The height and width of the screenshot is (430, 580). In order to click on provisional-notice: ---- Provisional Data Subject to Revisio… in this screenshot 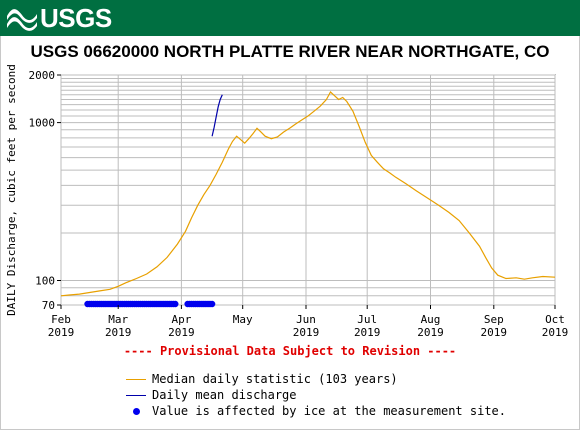, I will do `click(290, 351)`.